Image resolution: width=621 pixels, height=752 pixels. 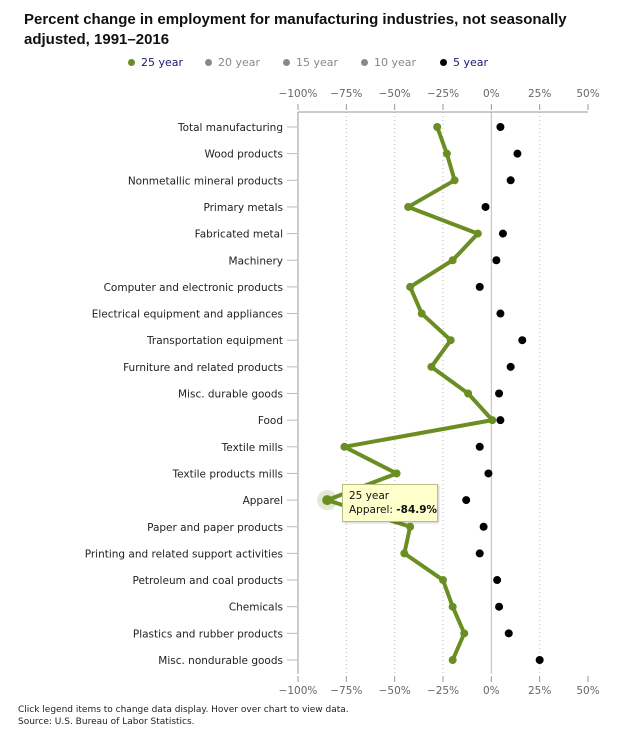 What do you see at coordinates (187, 315) in the screenshot?
I see `category-label: Electrical equipment and appliances` at bounding box center [187, 315].